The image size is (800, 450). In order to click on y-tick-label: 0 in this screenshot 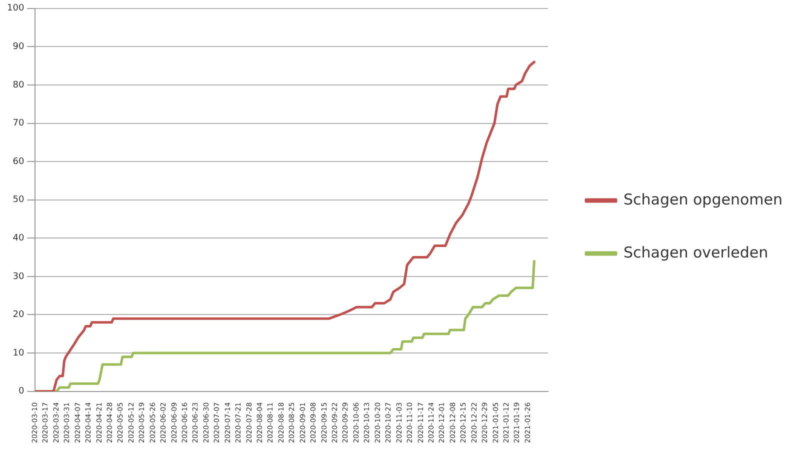, I will do `click(21, 391)`.